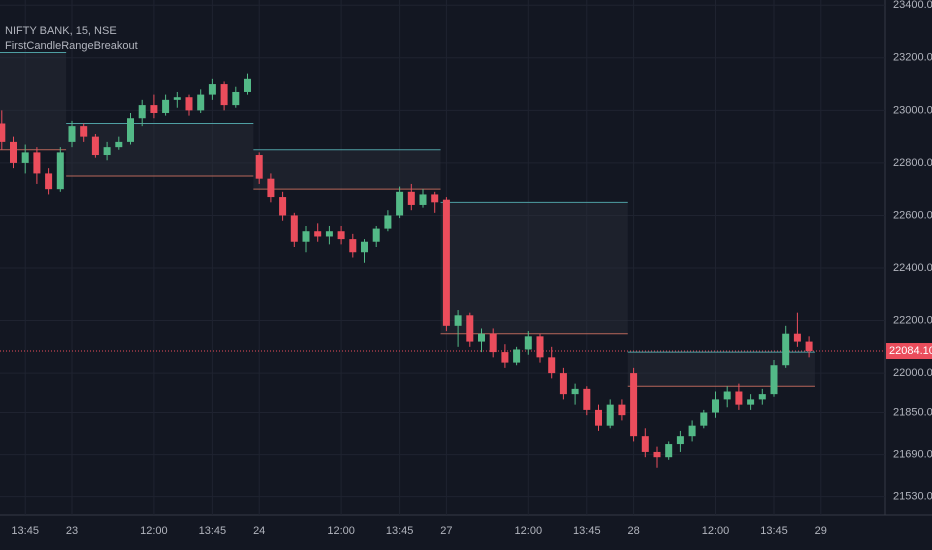 Image resolution: width=932 pixels, height=550 pixels. What do you see at coordinates (821, 531) in the screenshot?
I see `x-tick-label: 29` at bounding box center [821, 531].